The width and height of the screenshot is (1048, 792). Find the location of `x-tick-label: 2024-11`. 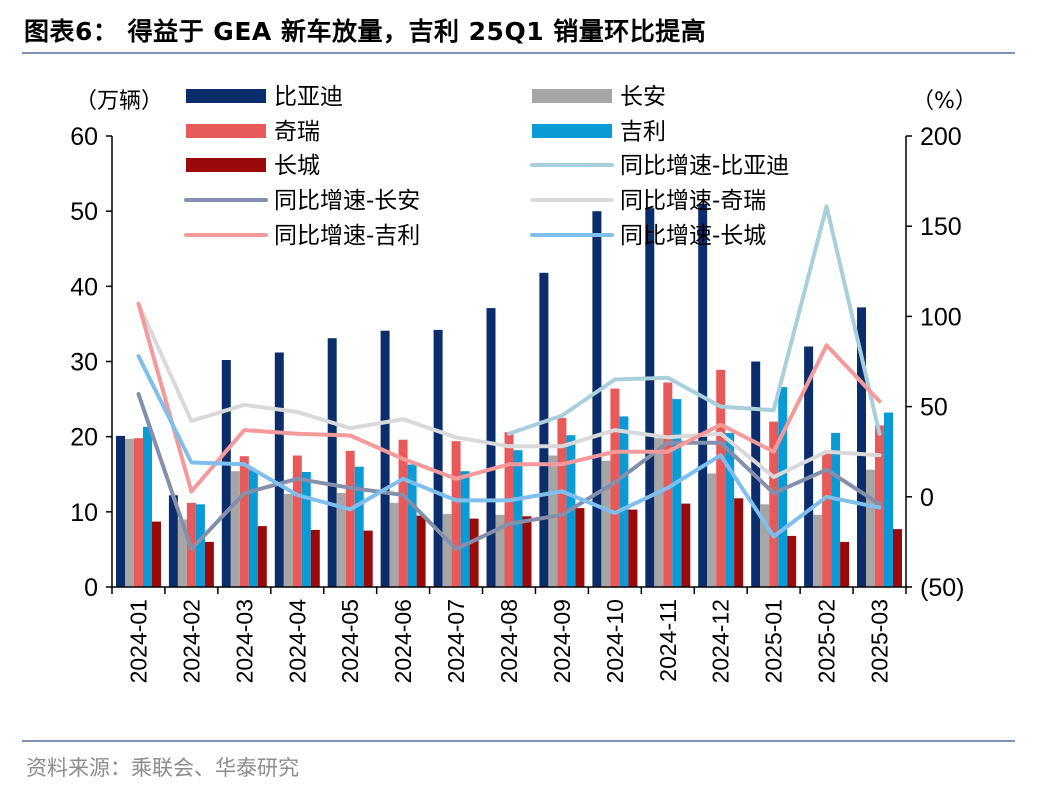

x-tick-label: 2024-11 is located at coordinates (668, 640).